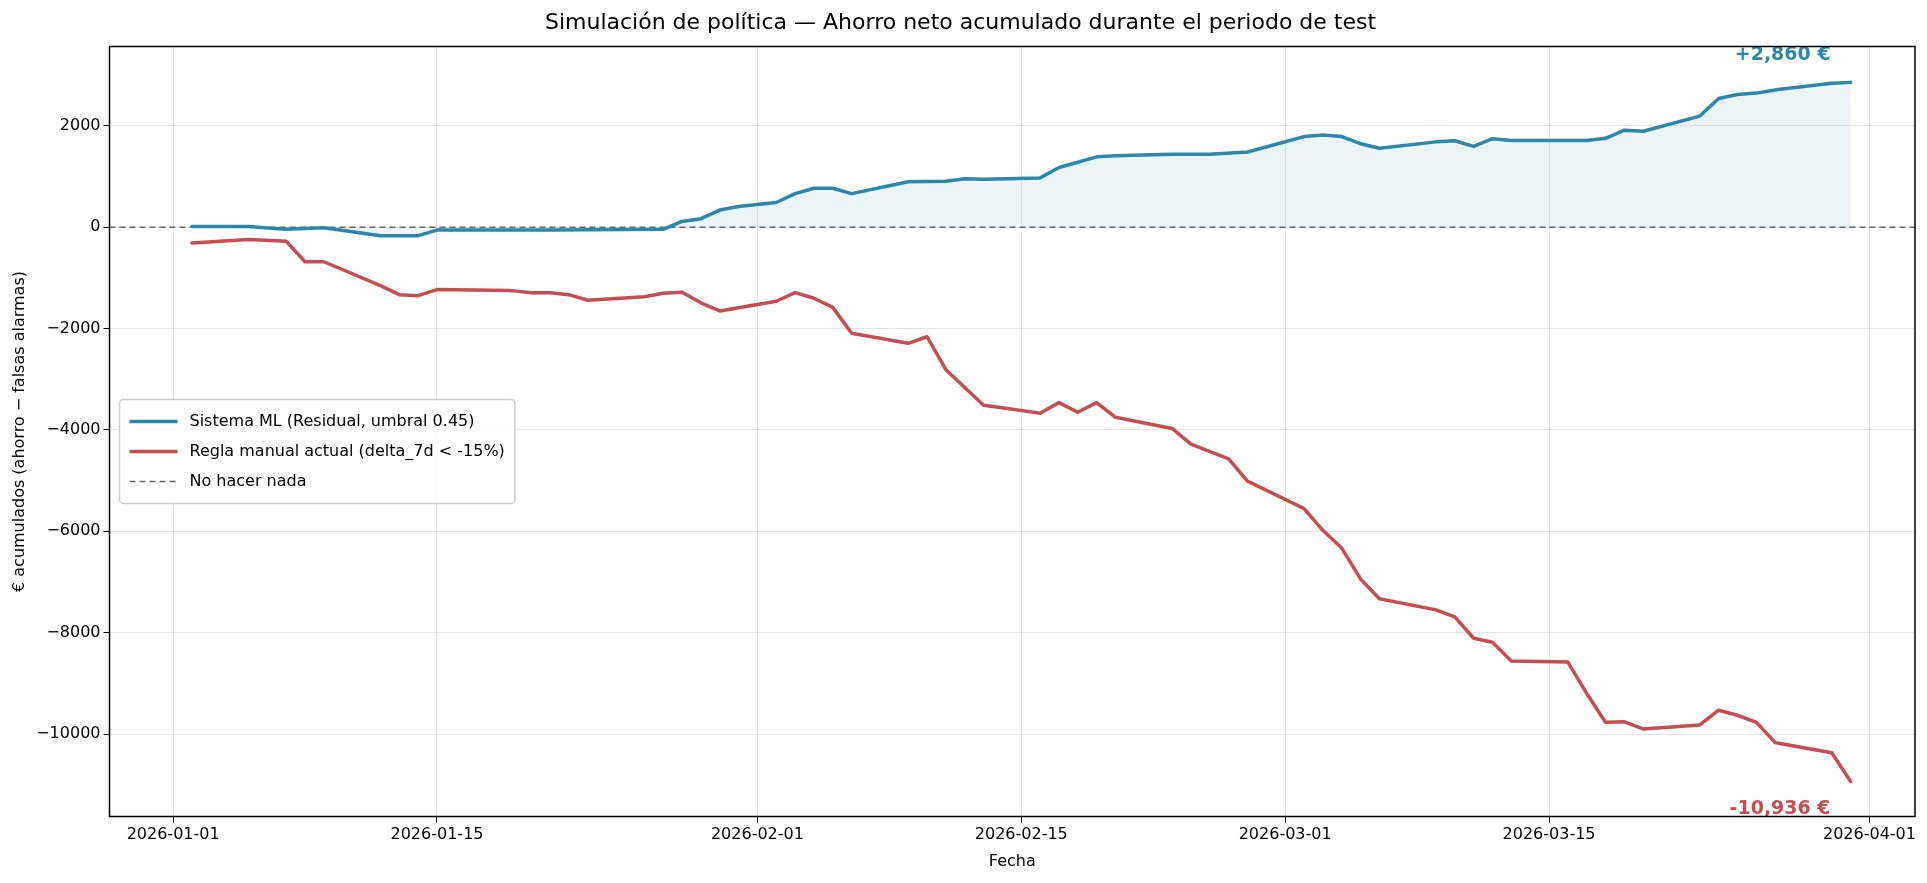 The height and width of the screenshot is (883, 1927). Describe the element at coordinates (73, 530) in the screenshot. I see `y-tick-label: −6000` at that location.